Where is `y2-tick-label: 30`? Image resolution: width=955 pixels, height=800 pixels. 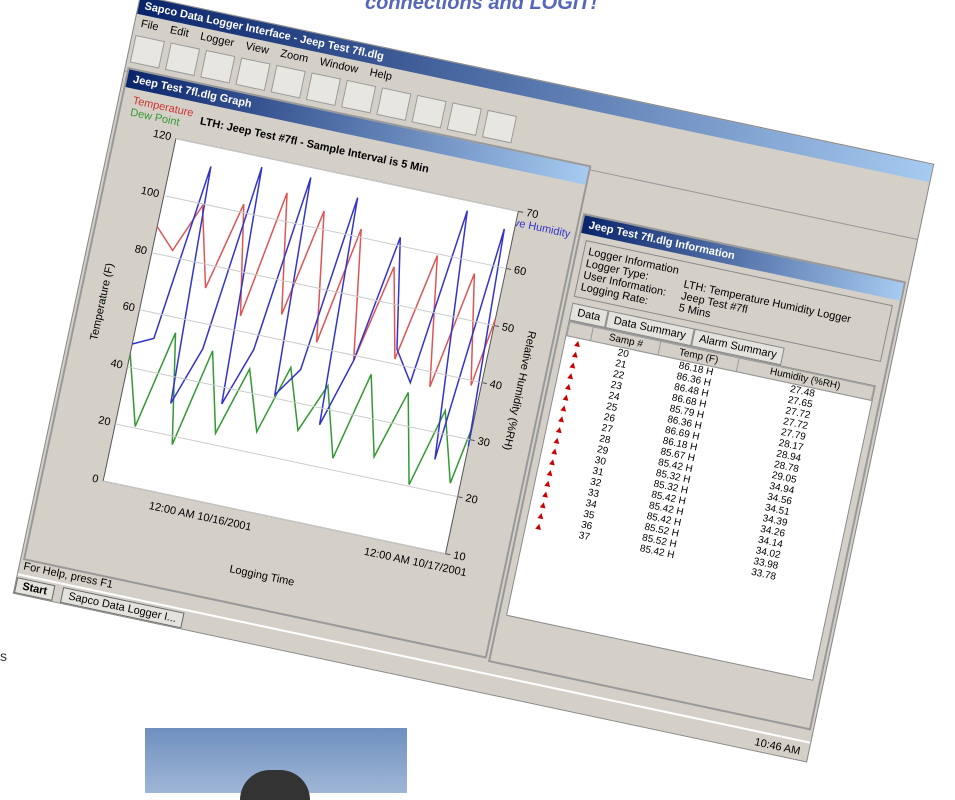 y2-tick-label: 30 is located at coordinates (483, 442).